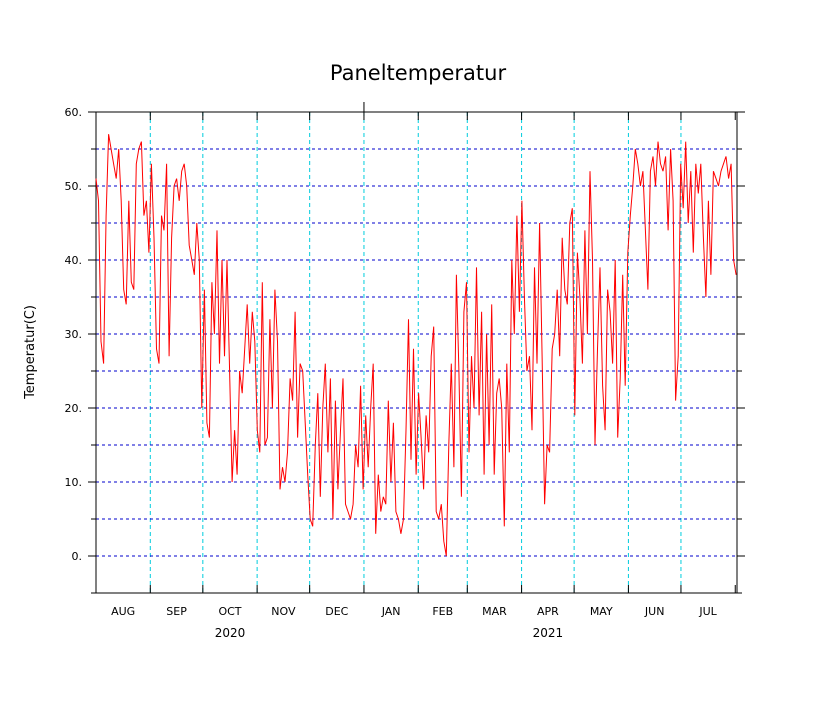 The height and width of the screenshot is (706, 819). I want to click on year-label: 2020, so click(230, 633).